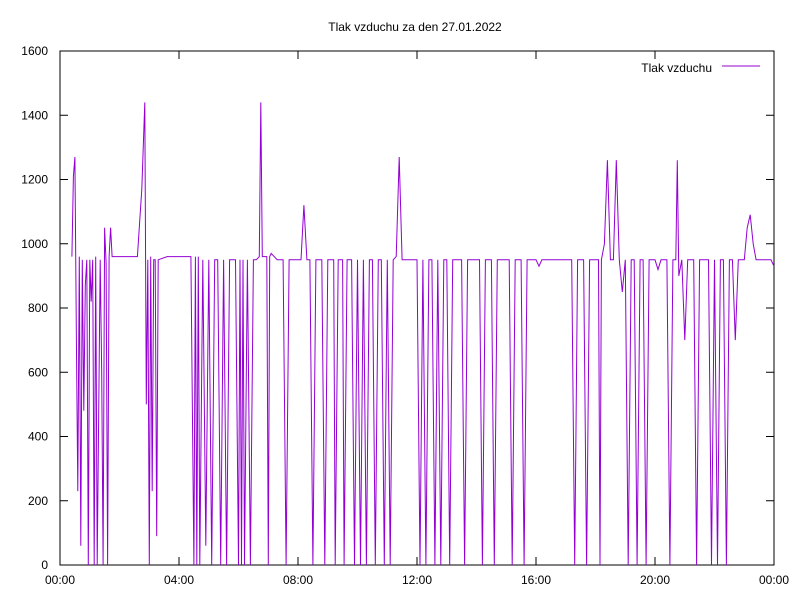  I want to click on y-tick-label: 800, so click(38, 308).